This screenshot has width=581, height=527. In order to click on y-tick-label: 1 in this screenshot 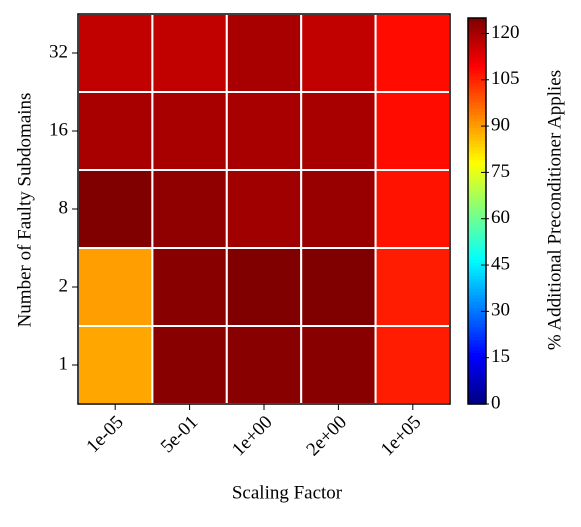, I will do `click(64, 363)`.